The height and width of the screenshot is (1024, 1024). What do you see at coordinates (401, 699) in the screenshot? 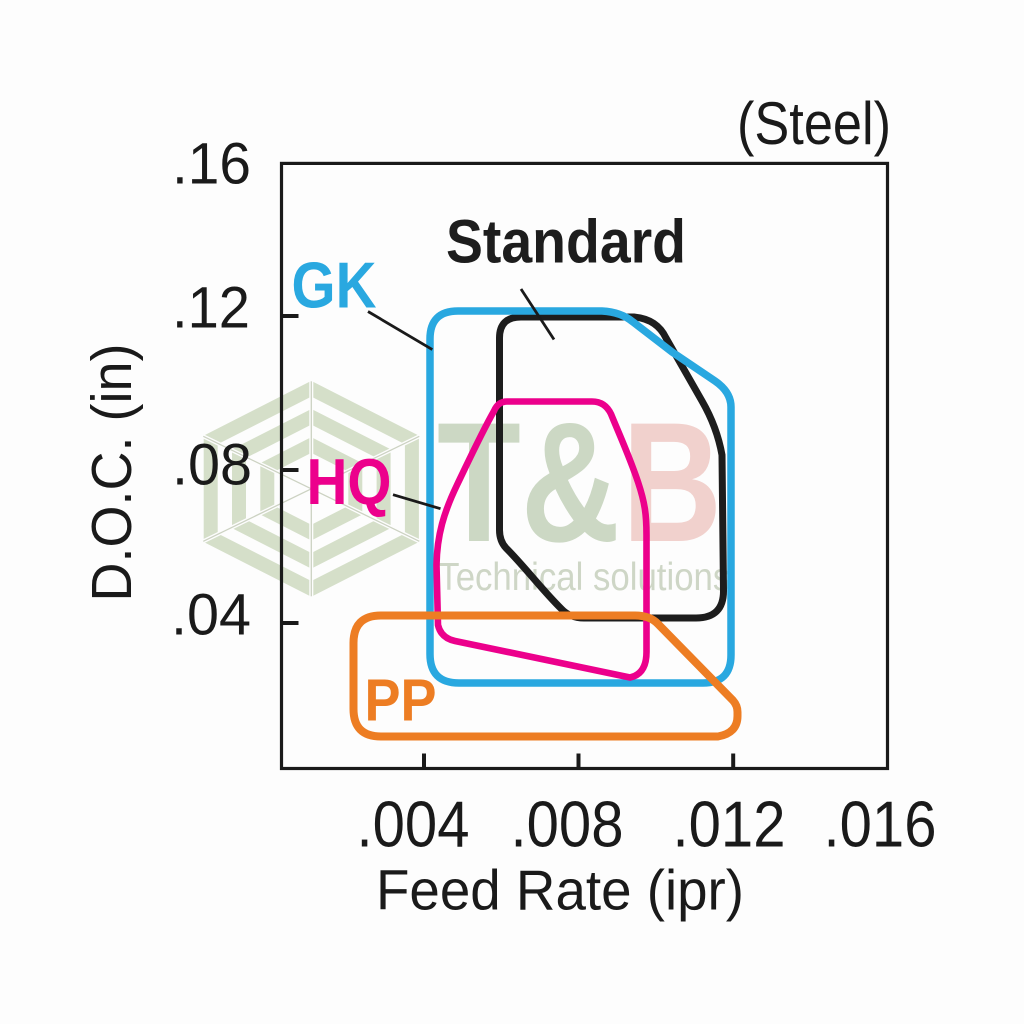
I see `svg-text: PP` at bounding box center [401, 699].